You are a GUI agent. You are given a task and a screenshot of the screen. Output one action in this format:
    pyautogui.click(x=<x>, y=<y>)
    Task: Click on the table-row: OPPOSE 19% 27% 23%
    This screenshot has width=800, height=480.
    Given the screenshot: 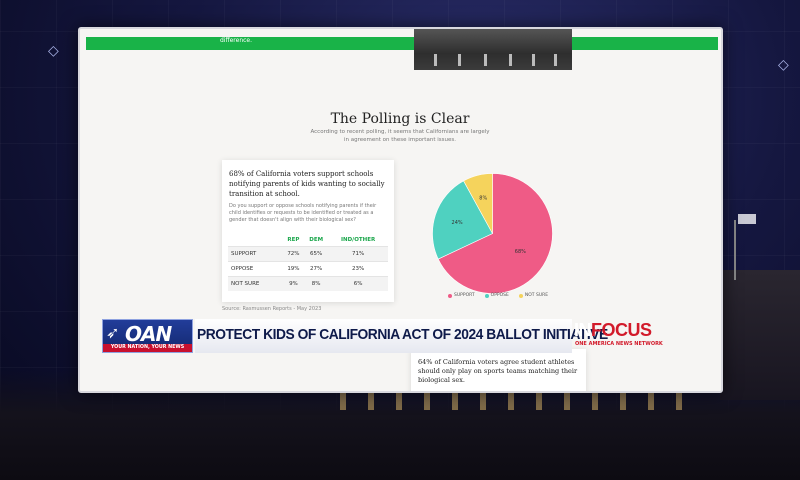 What is the action you would take?
    pyautogui.click(x=308, y=268)
    